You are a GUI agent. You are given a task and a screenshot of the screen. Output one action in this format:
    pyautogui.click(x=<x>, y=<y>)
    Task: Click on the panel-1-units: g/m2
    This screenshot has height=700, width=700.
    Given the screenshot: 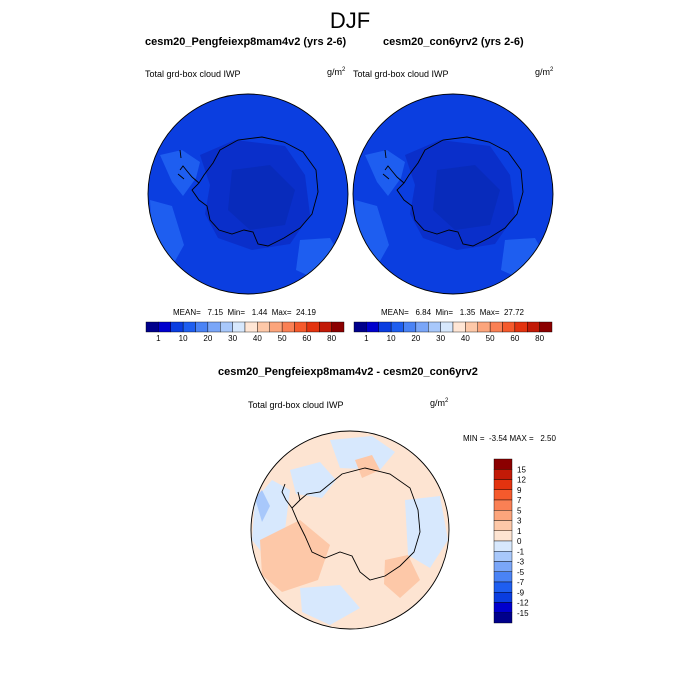 What is the action you would take?
    pyautogui.click(x=336, y=72)
    